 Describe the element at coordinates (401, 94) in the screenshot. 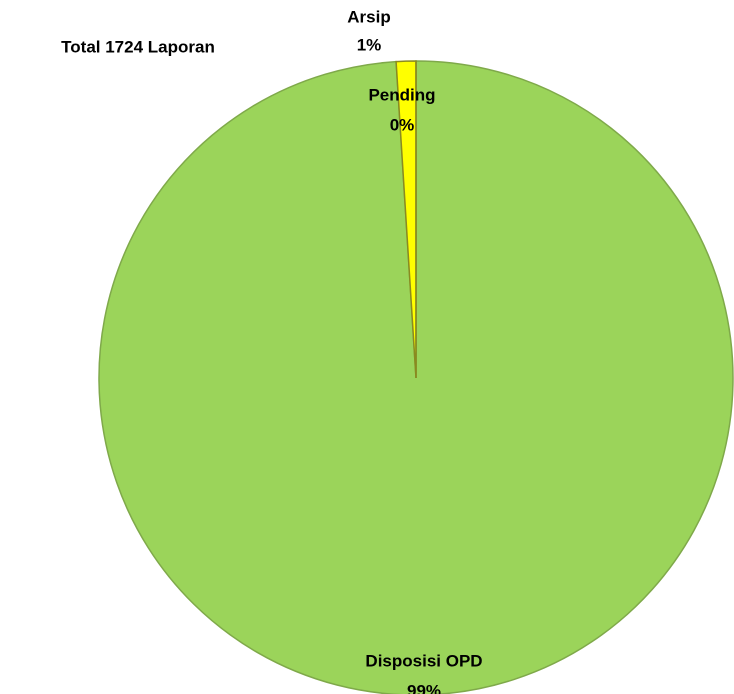

I see `data-label-name: Pending` at that location.